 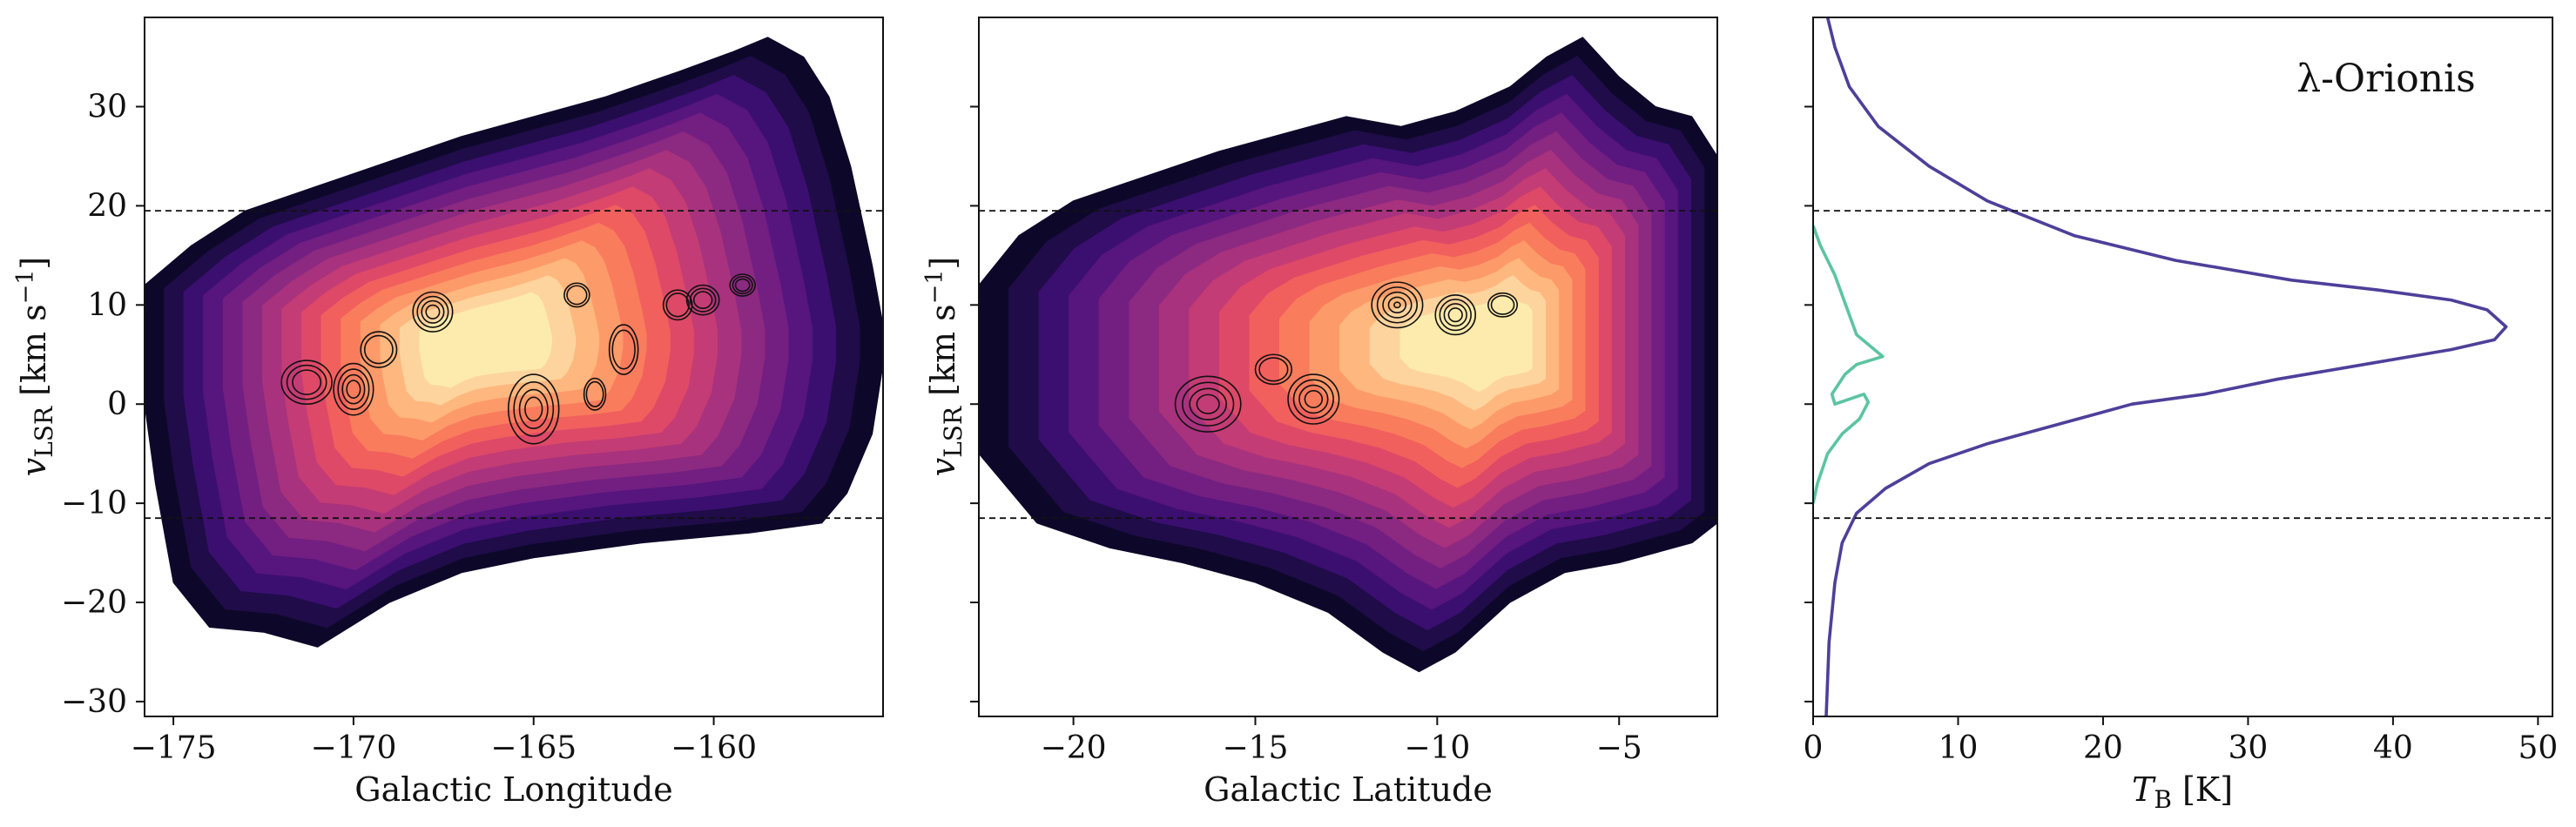 I want to click on x-ticks-spectrum: 0 10 20 30 40 50, so click(x=2181, y=741).